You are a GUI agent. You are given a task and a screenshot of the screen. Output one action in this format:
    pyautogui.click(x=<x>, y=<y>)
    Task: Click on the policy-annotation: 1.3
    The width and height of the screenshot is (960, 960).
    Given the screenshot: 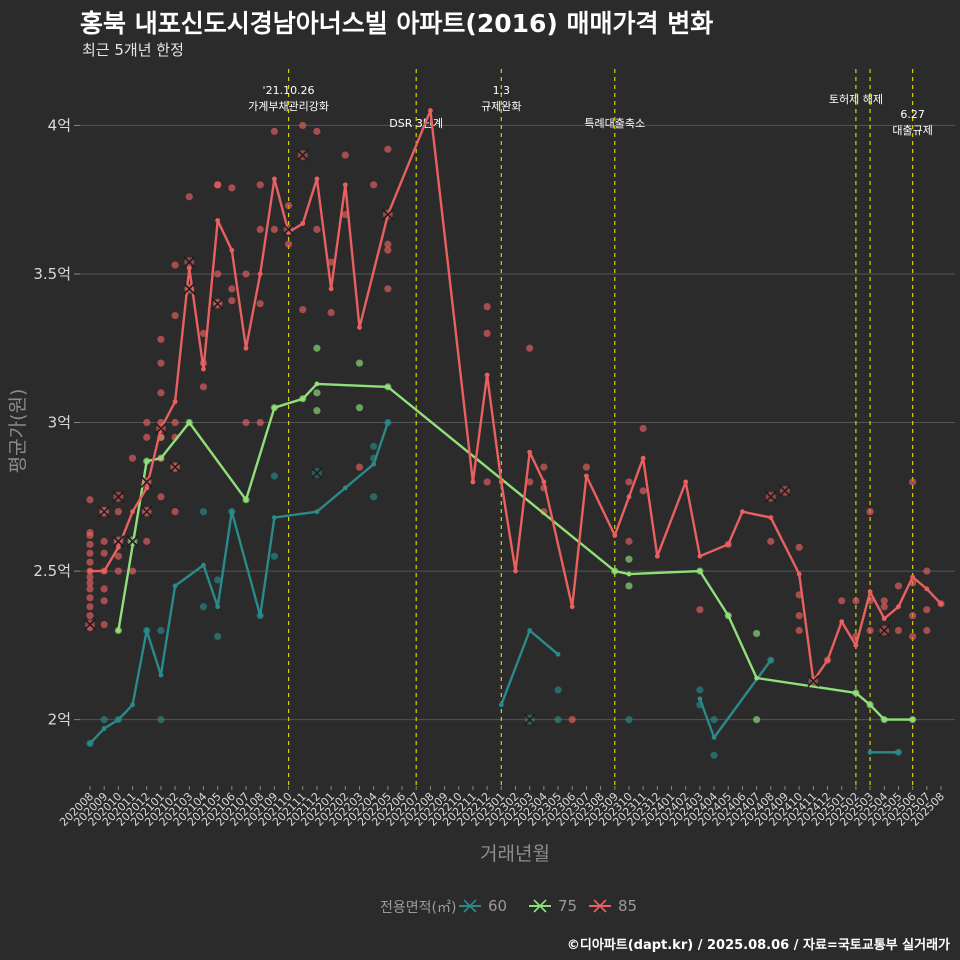 What is the action you would take?
    pyautogui.click(x=502, y=90)
    